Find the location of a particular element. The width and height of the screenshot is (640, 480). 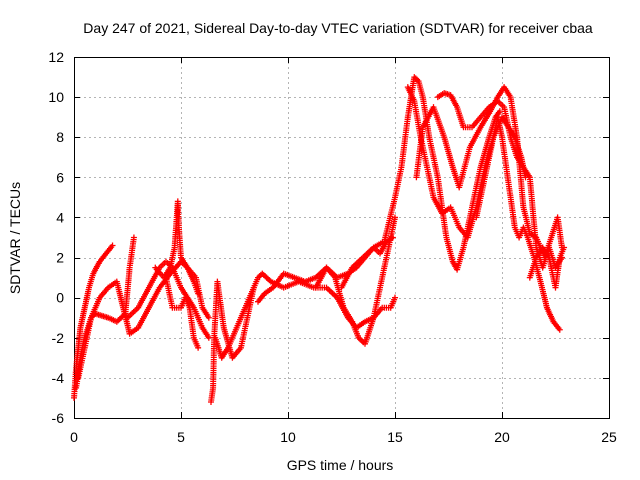

series-arc3 is located at coordinates (138, 319).